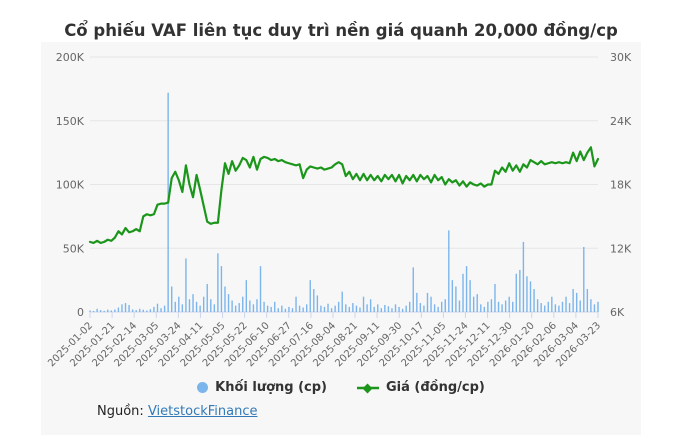 The image size is (685, 445). What do you see at coordinates (341, 387) in the screenshot?
I see `chart-legend: Khối lượng (cp) Giá (đồng/cp)` at bounding box center [341, 387].